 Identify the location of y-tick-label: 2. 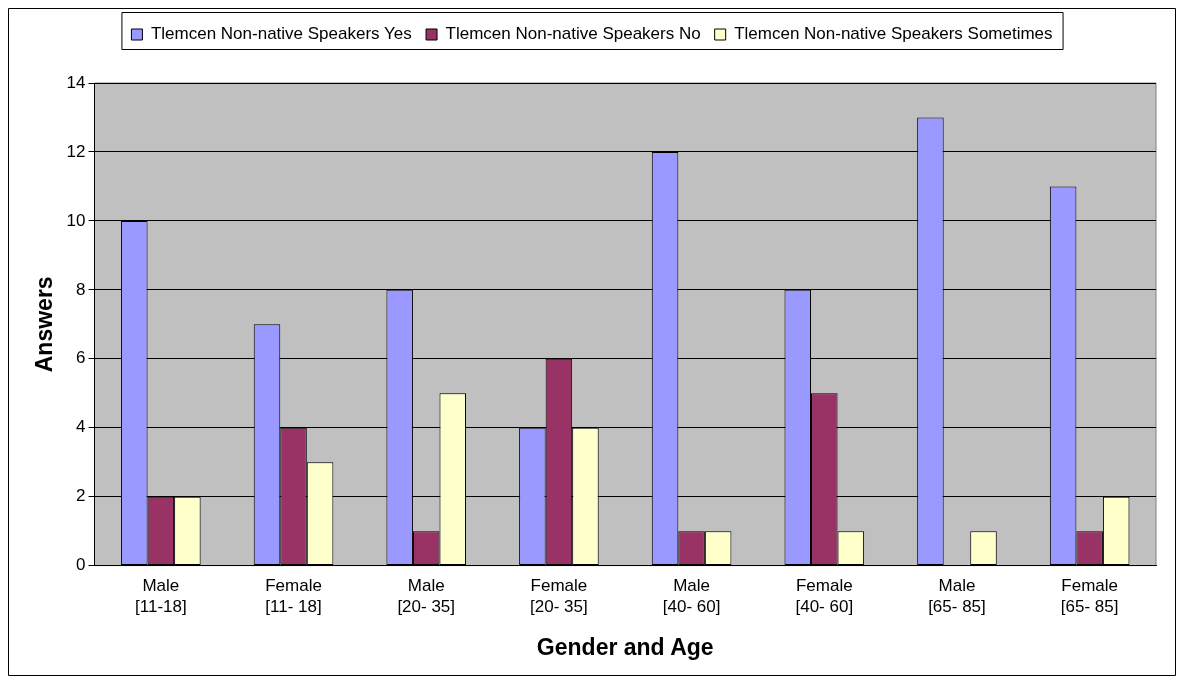
(81, 496).